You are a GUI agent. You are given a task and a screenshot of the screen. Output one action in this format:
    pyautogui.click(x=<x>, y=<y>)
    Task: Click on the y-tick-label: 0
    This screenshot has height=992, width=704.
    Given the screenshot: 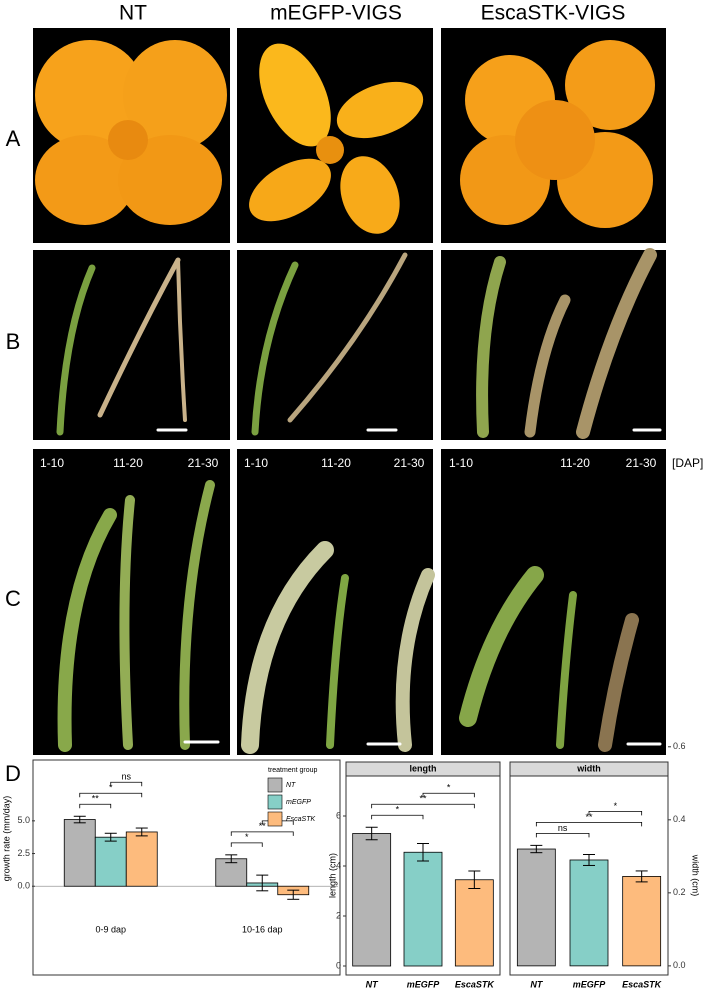 What is the action you would take?
    pyautogui.click(x=338, y=965)
    